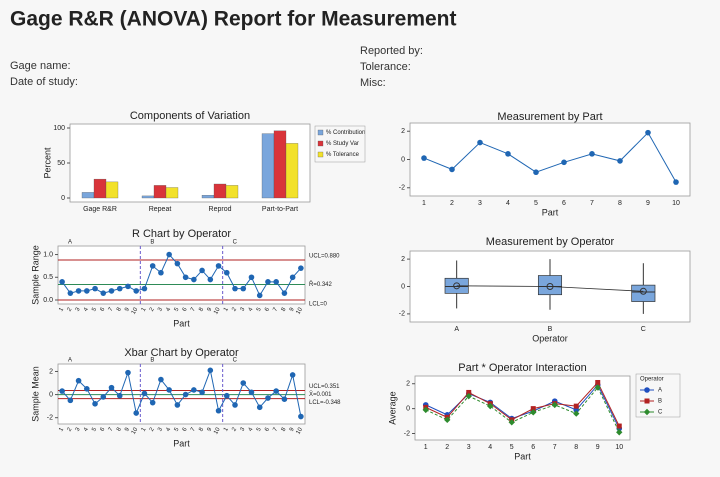 This screenshot has height=477, width=720. Describe the element at coordinates (48, 254) in the screenshot. I see `y-tick-label: 1.0` at that location.